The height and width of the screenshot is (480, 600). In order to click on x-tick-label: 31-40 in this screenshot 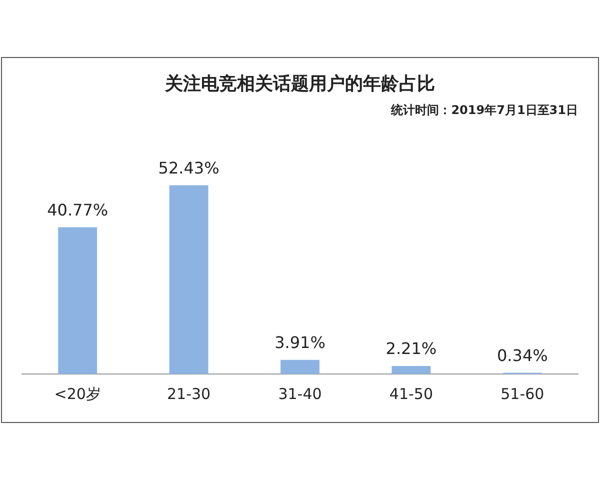, I will do `click(300, 393)`.